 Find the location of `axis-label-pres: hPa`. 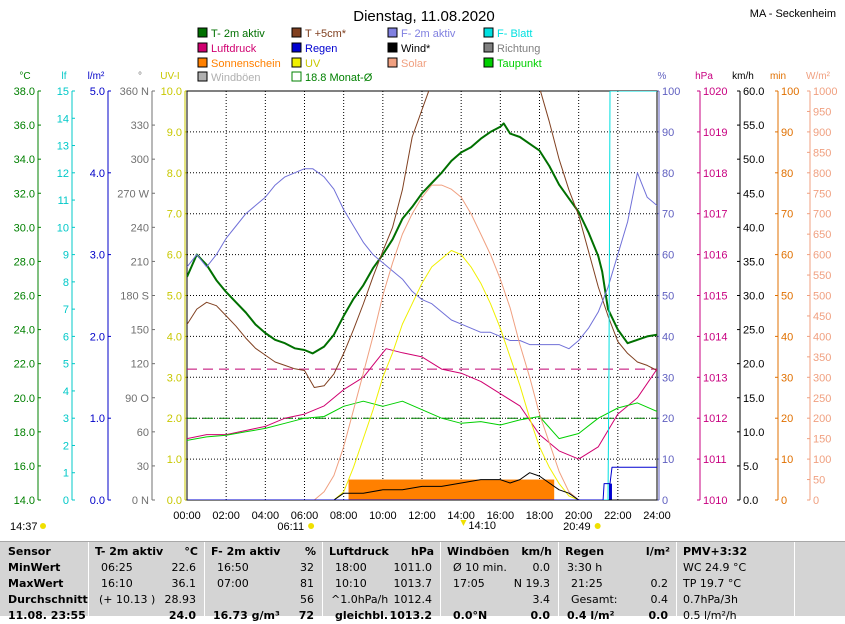

axis-label-pres: hPa is located at coordinates (704, 76).